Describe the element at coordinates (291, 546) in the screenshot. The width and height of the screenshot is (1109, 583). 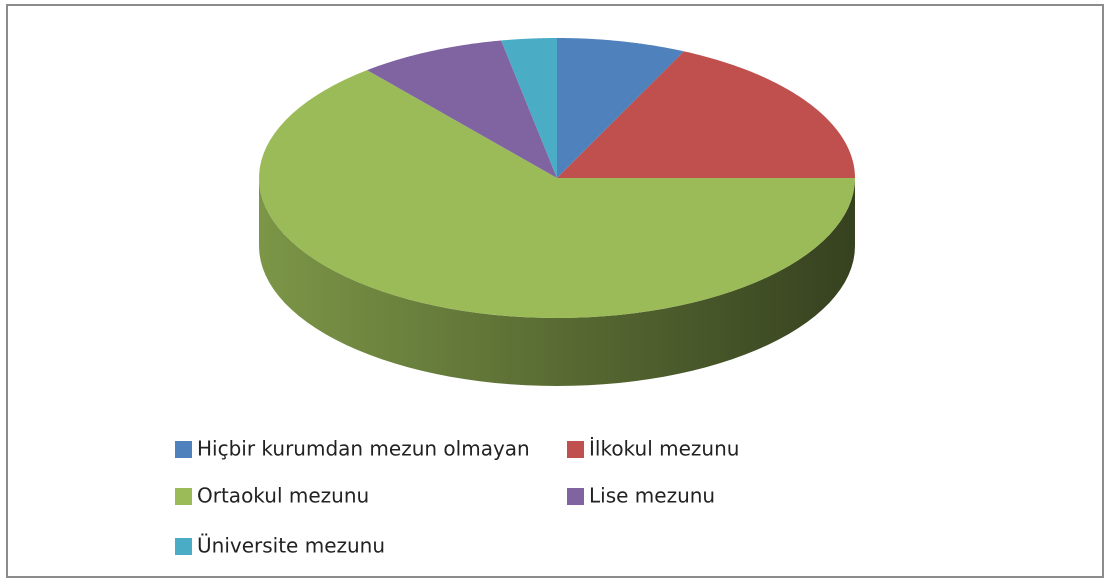
I see `legend-label: Üniversite mezunu` at that location.